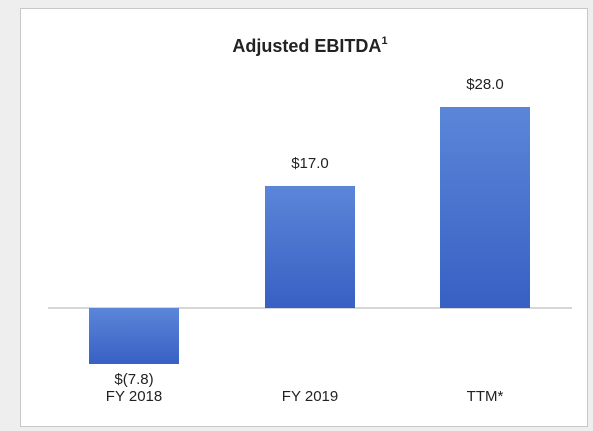 The image size is (593, 431). Describe the element at coordinates (306, 46) in the screenshot. I see `title-text: Adjusted EBITDA` at that location.